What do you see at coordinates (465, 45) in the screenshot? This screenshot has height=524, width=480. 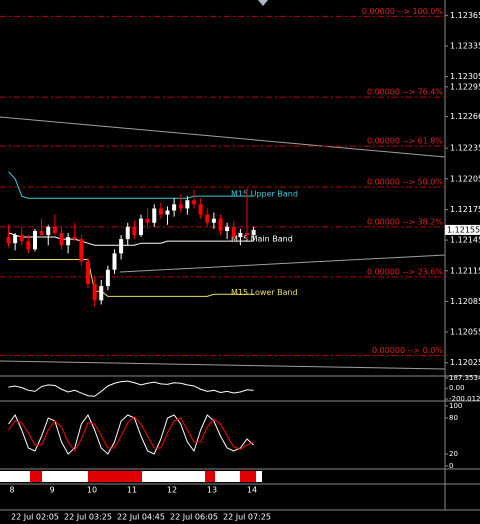 I see `y-tick-label: 1.12335` at bounding box center [465, 45].